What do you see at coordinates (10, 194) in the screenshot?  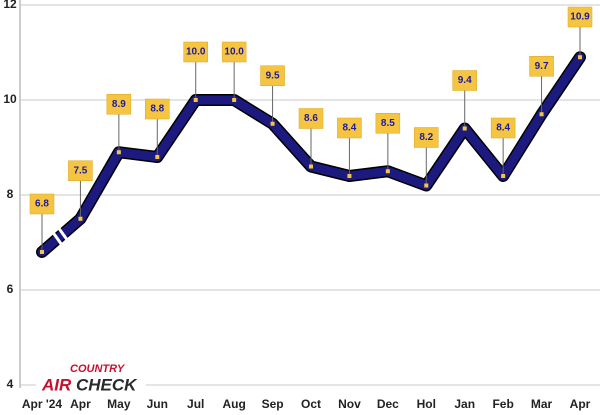 I see `y-tick-label: 8` at bounding box center [10, 194].